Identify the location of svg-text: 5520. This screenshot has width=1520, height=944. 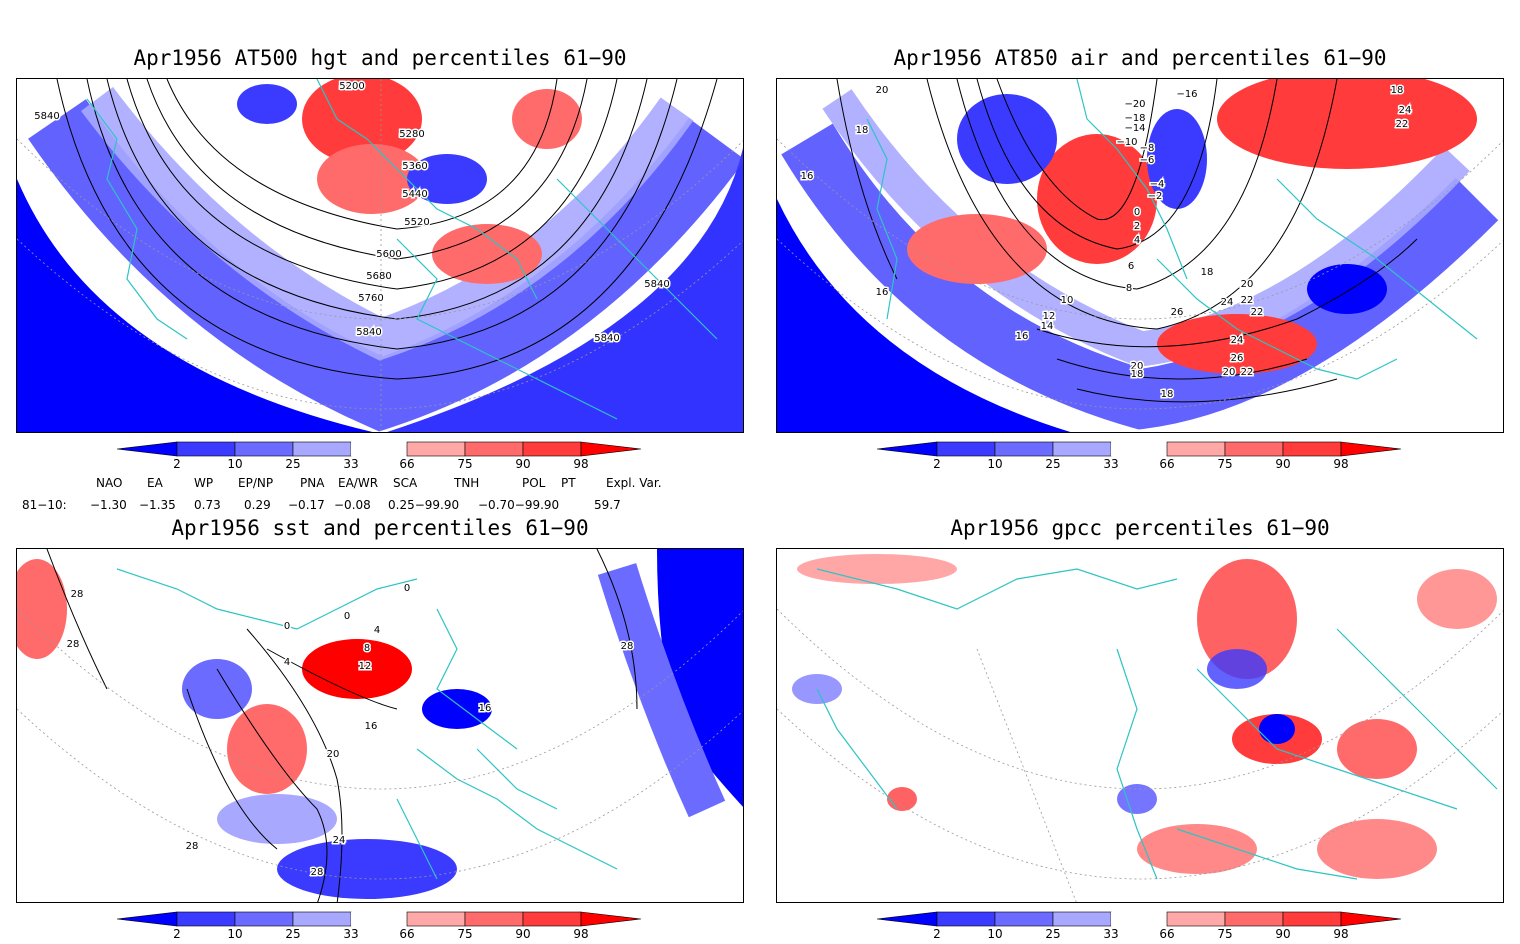
(416, 222).